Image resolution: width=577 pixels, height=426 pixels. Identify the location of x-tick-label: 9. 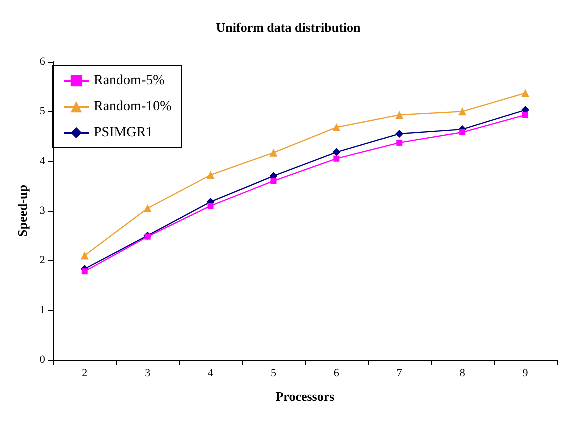
(525, 374).